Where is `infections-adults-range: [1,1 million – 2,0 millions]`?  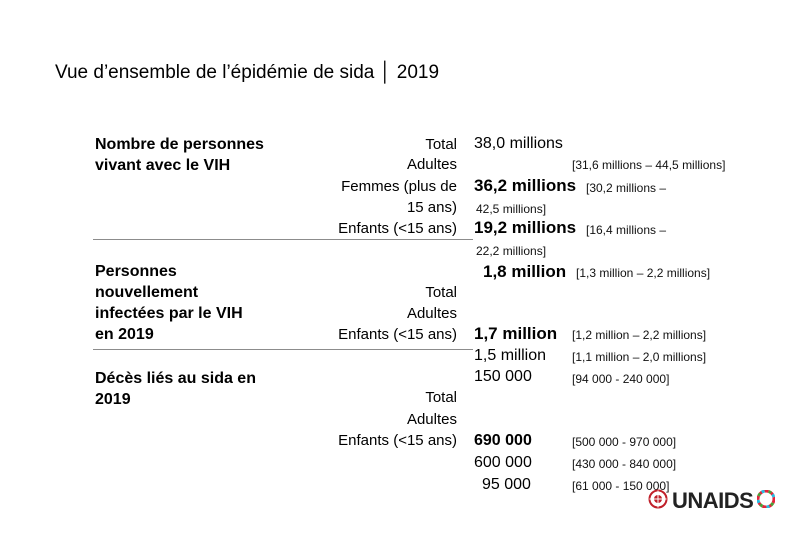 infections-adults-range: [1,1 million – 2,0 millions] is located at coordinates (639, 357).